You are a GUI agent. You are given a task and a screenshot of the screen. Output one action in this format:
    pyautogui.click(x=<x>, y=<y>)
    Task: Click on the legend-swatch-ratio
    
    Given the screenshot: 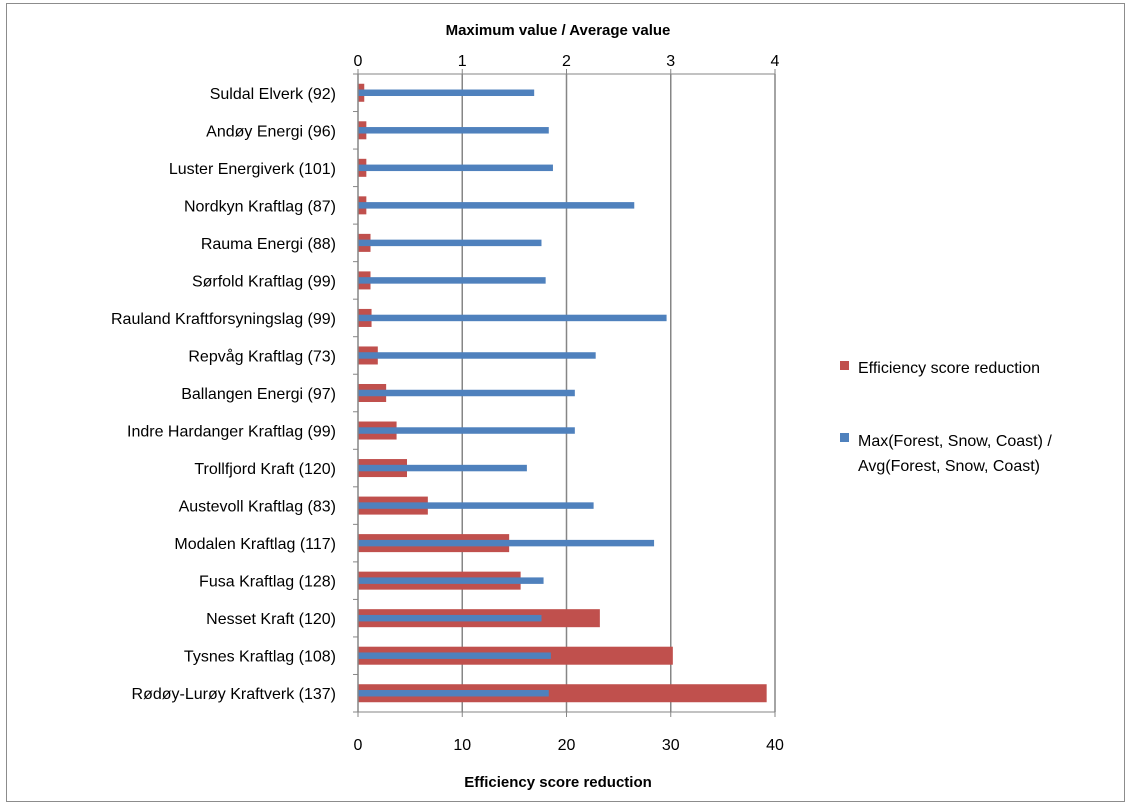 What is the action you would take?
    pyautogui.click(x=844, y=437)
    